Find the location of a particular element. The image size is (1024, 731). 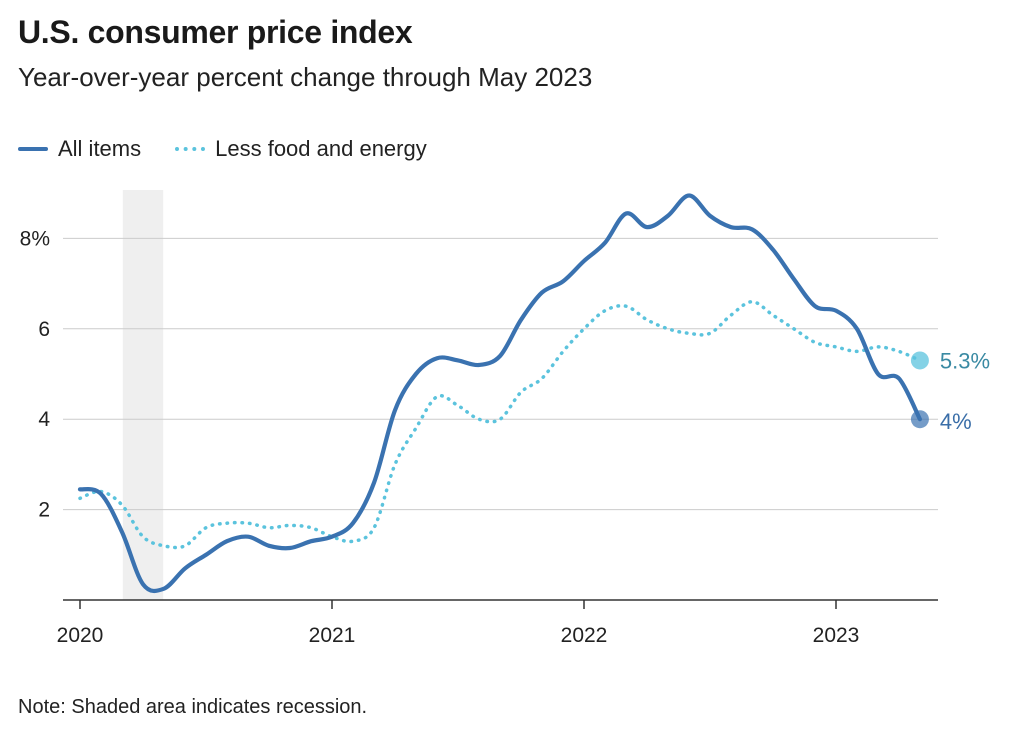

x-tick-label-2022: 2022 is located at coordinates (584, 635).